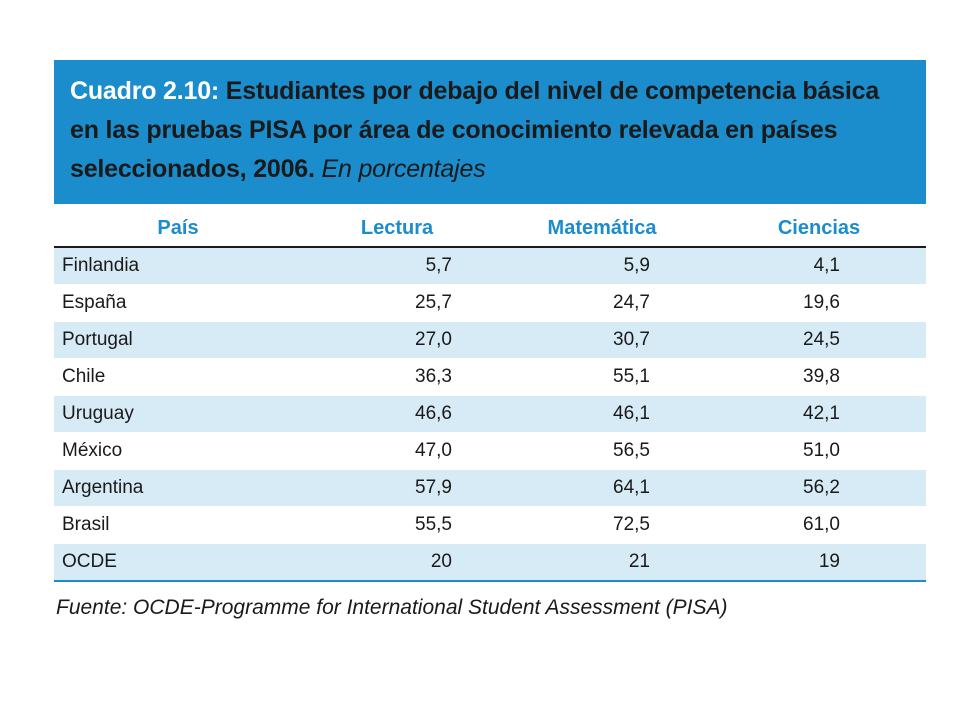  I want to click on cell-reading: 20, so click(397, 562).